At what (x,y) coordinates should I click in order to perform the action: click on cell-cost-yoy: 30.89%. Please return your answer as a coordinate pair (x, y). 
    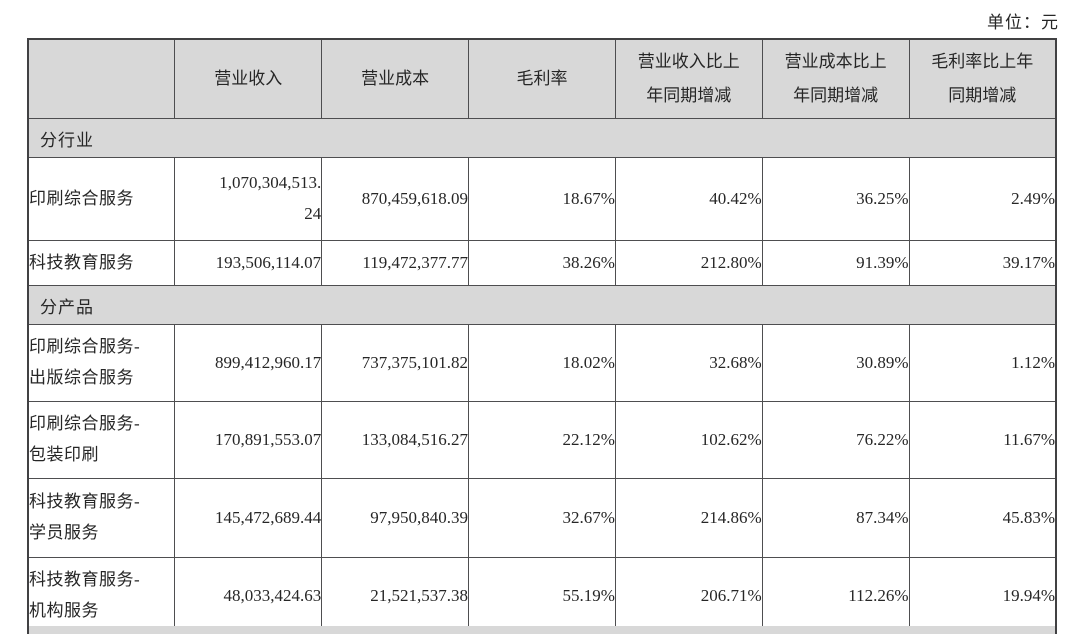
    Looking at the image, I should click on (835, 363).